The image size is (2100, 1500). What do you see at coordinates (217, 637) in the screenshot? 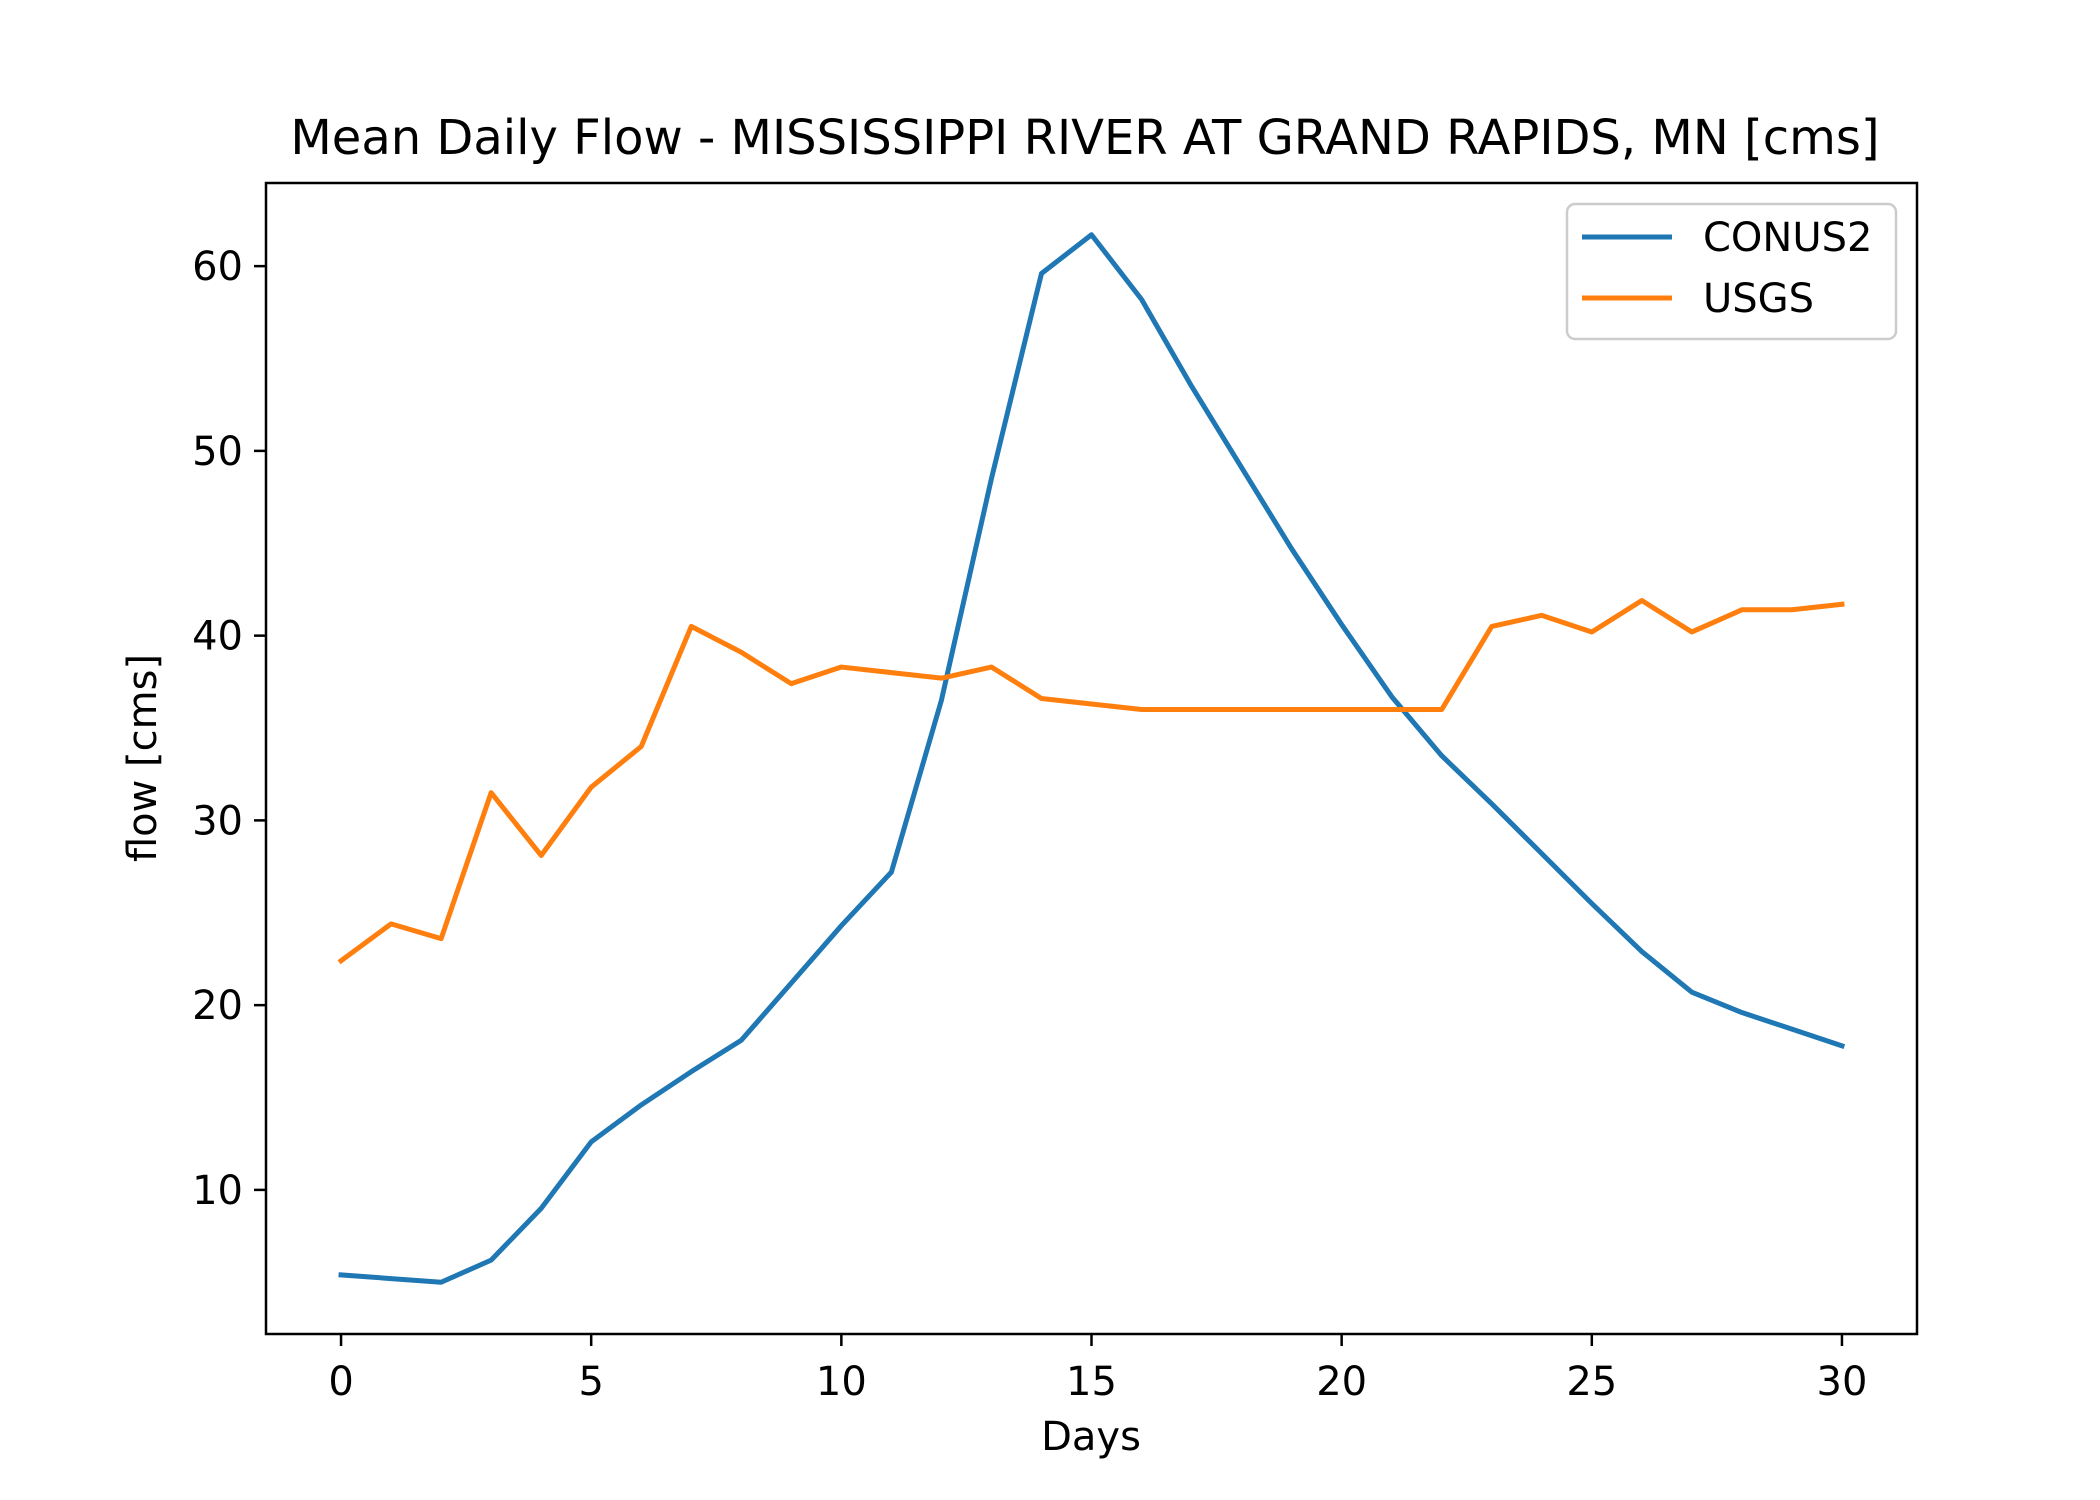
I see `y-tick-label: 40` at bounding box center [217, 637].